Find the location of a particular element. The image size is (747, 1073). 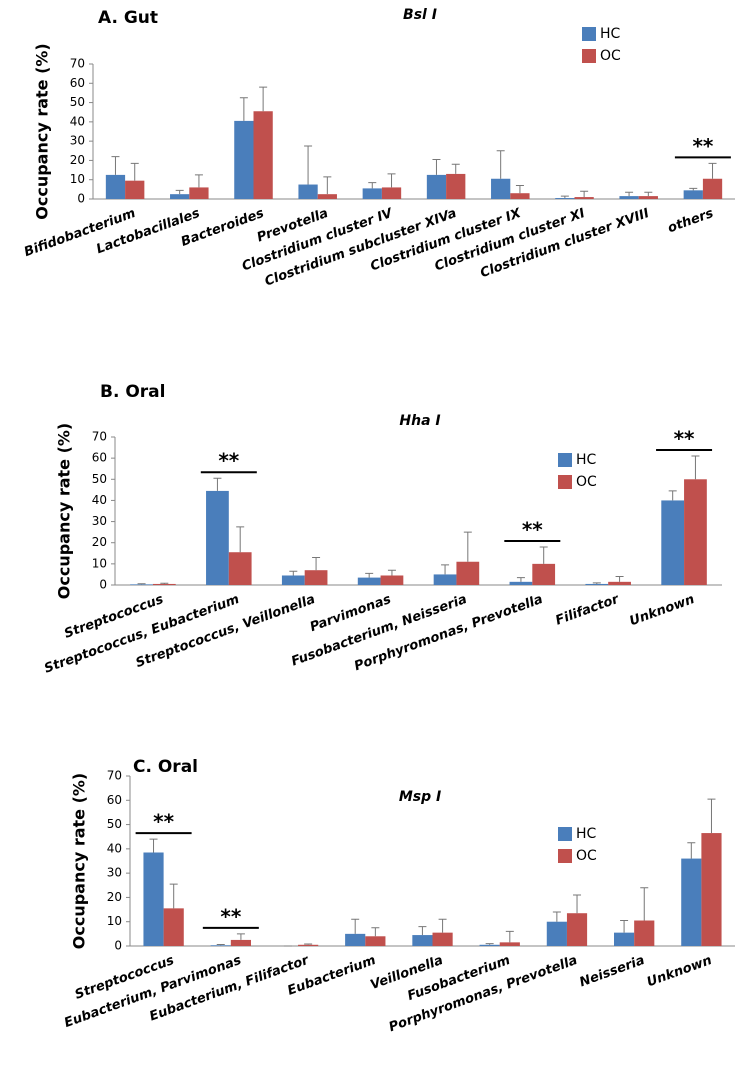

y-tick-label: 30 is located at coordinates (77, 141).